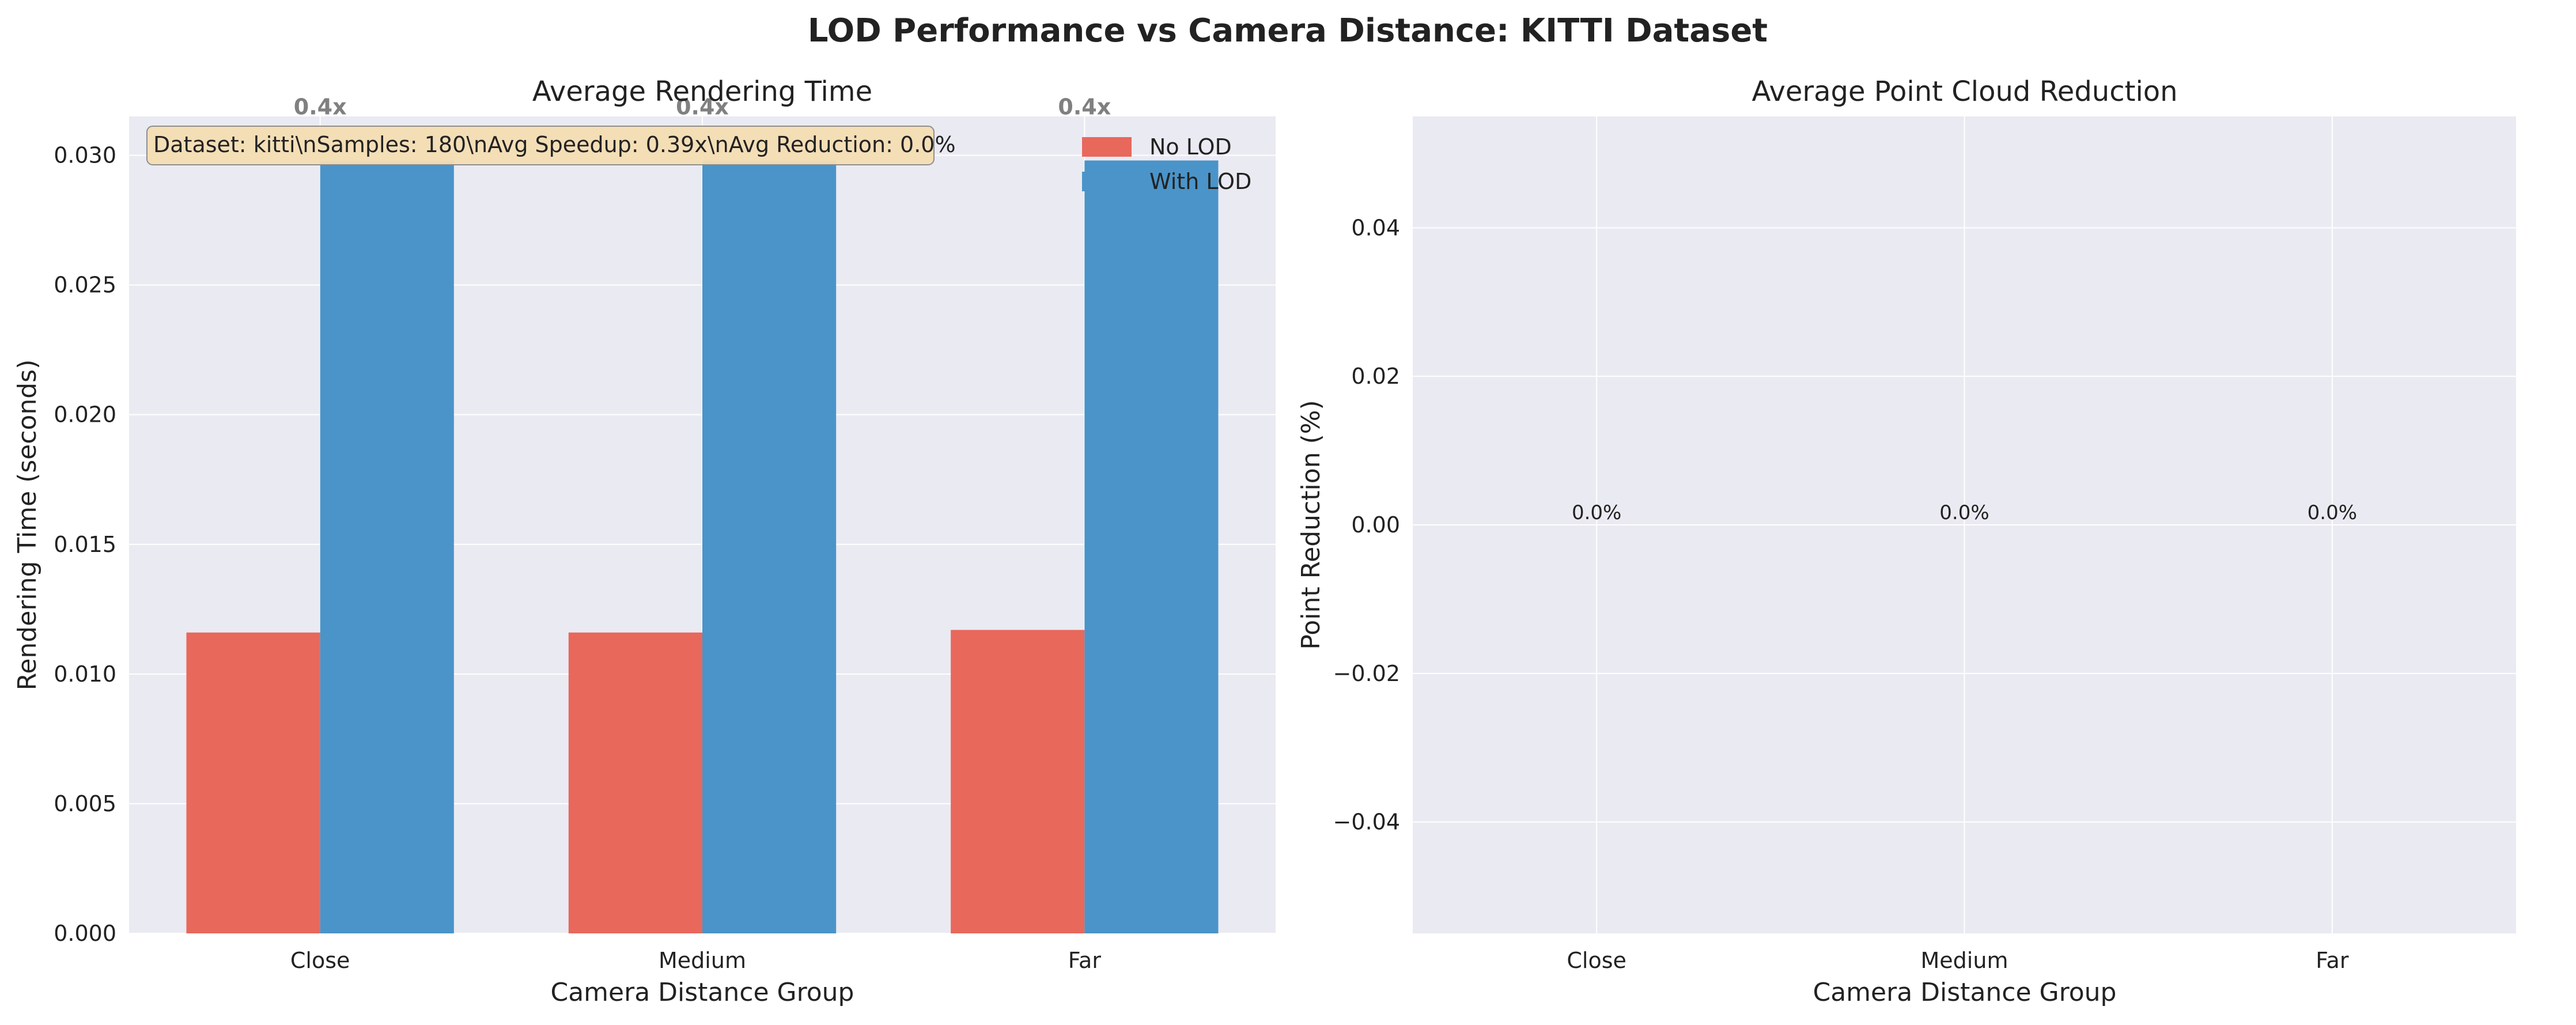  Describe the element at coordinates (1366, 822) in the screenshot. I see `y-tick-label: −0.04` at that location.